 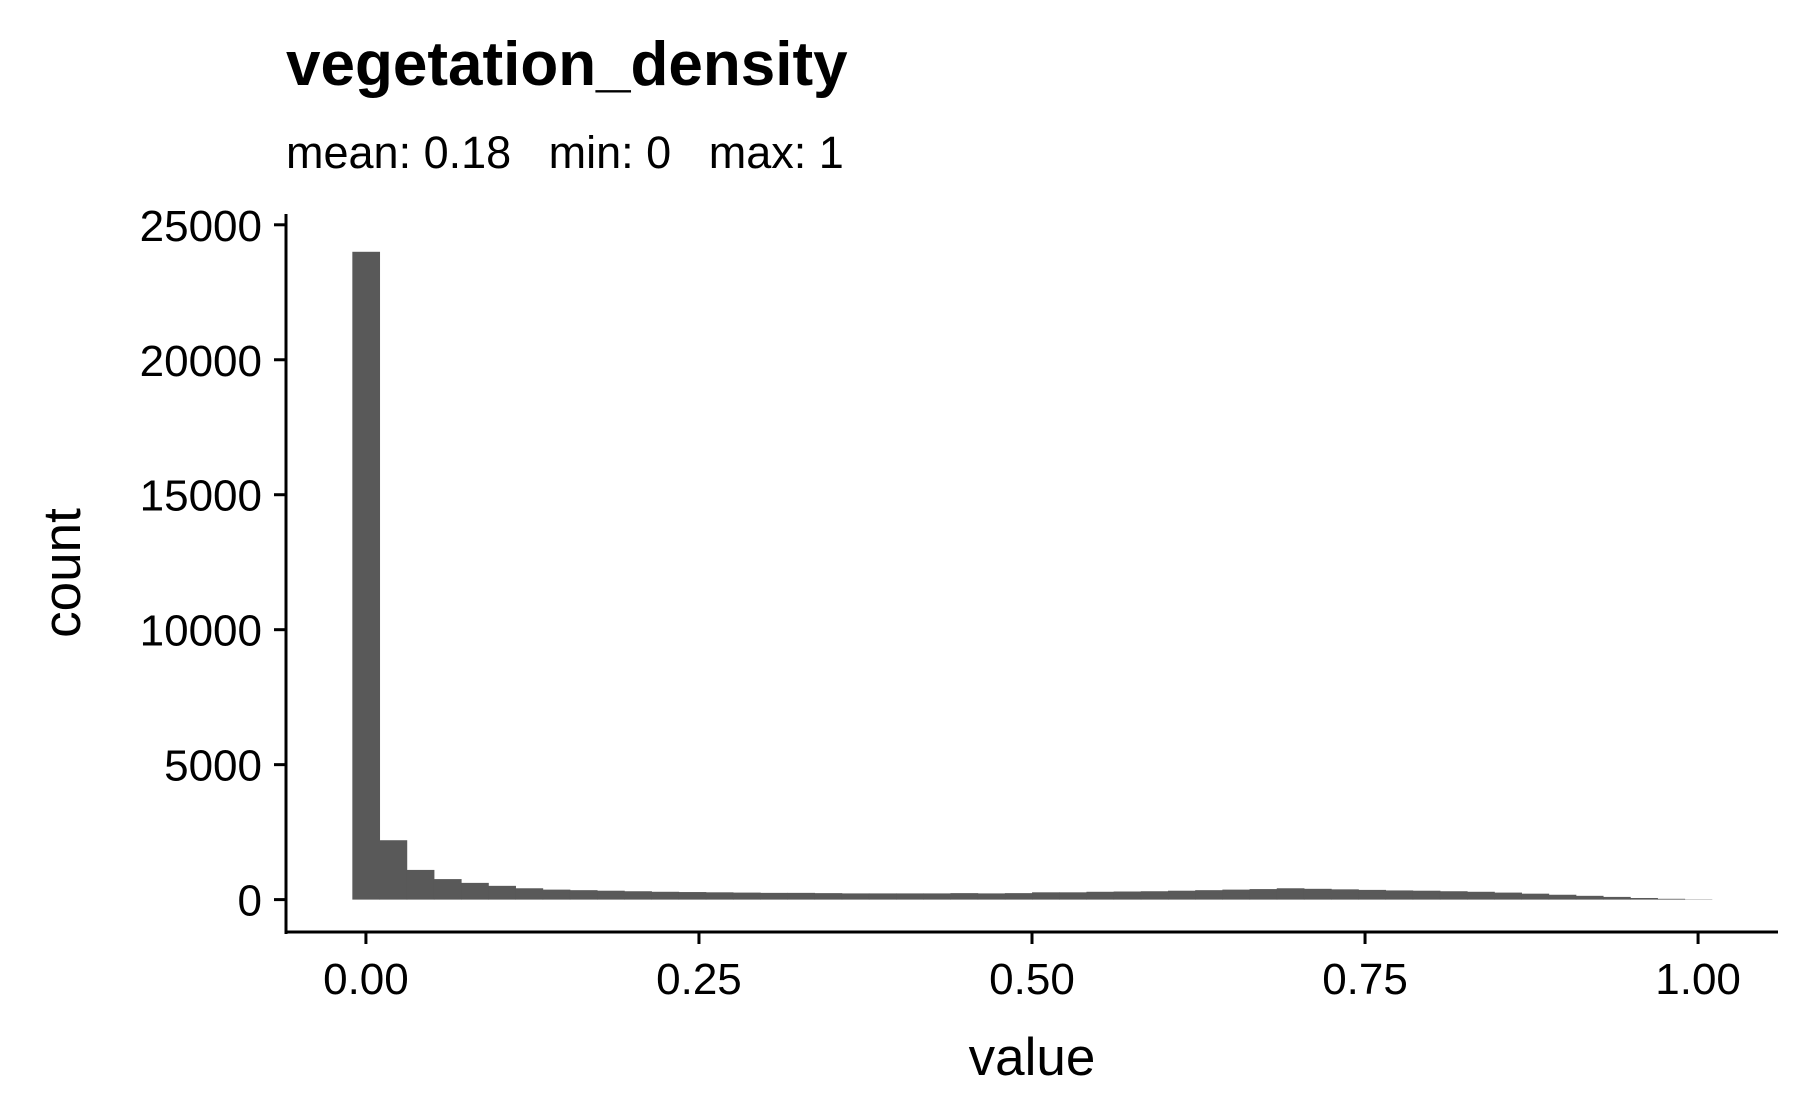 What do you see at coordinates (213, 564) in the screenshot?
I see `y-axis-ticks: 0 5000 10000 15000 20000 25000` at bounding box center [213, 564].